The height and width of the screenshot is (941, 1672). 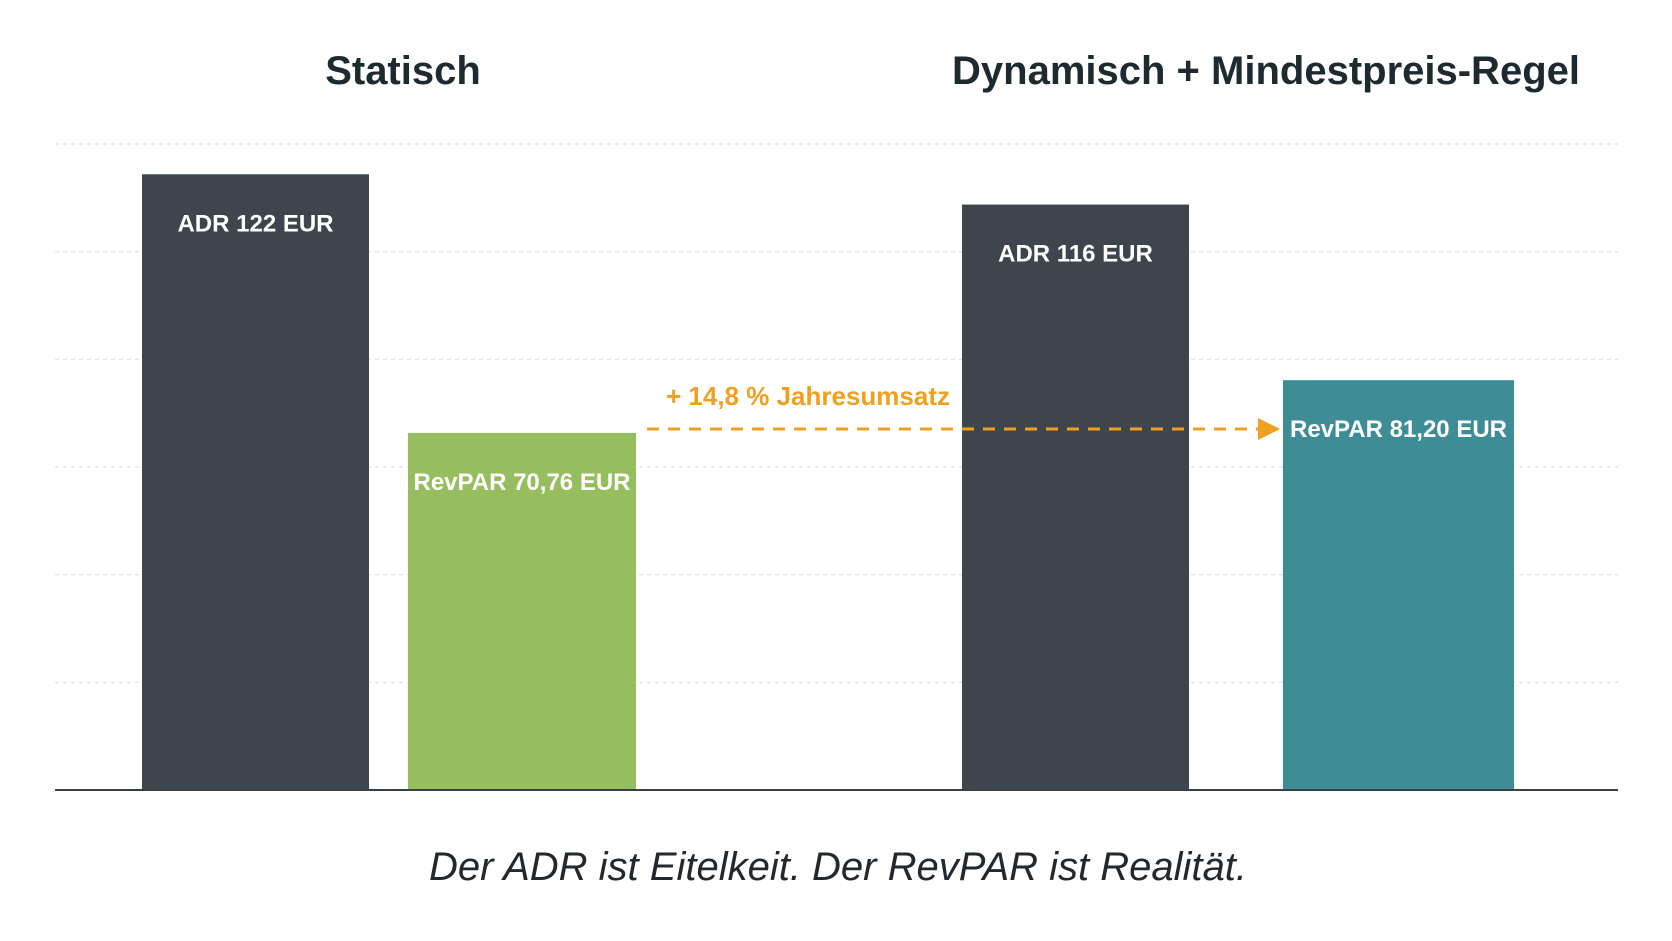 I want to click on group-title-statisch: Statisch, so click(x=403, y=71).